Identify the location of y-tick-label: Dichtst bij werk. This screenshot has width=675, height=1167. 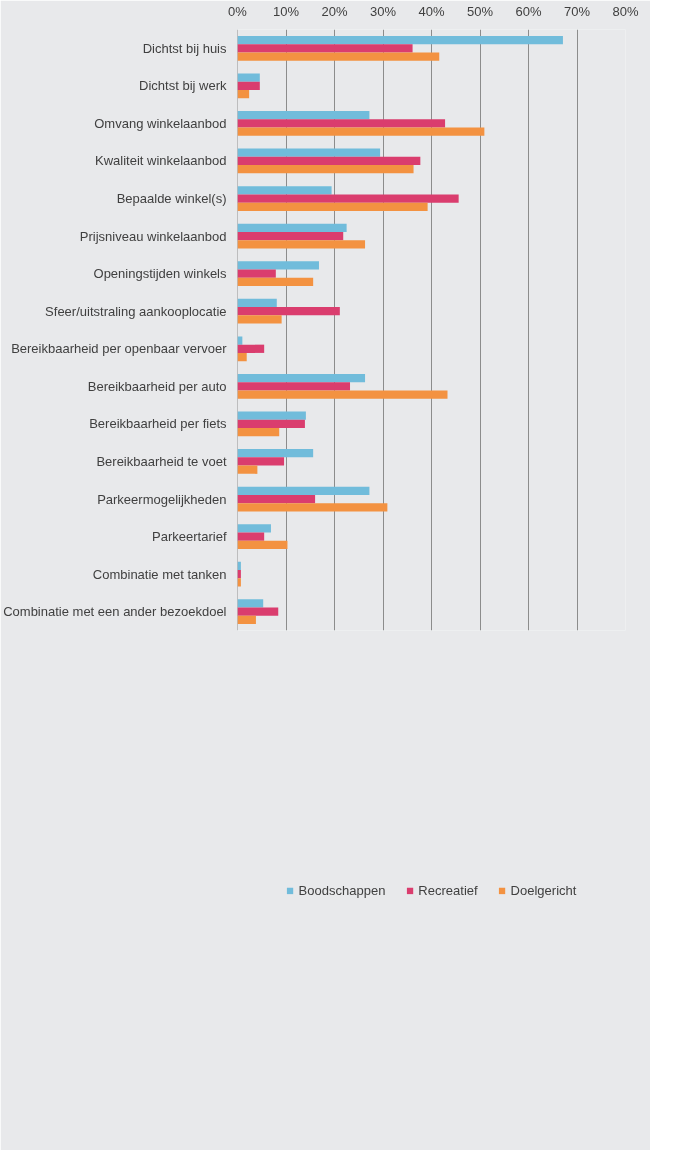
(183, 86).